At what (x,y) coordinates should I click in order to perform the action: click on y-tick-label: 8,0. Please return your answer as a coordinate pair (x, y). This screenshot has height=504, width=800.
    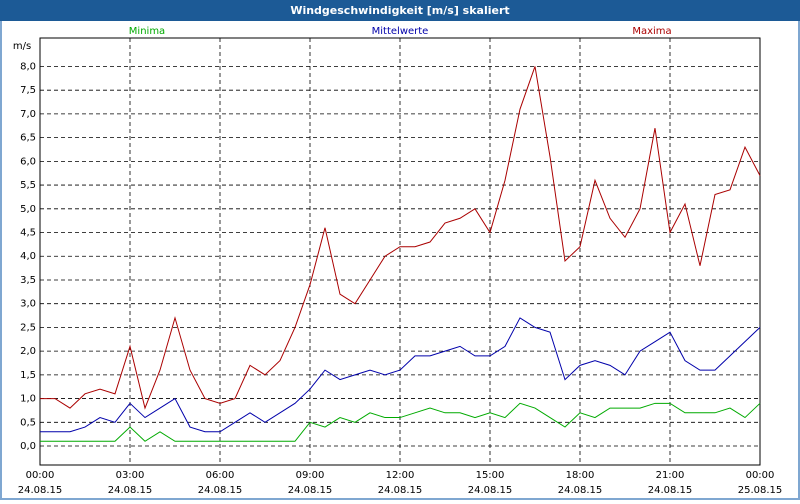
    Looking at the image, I should click on (28, 66).